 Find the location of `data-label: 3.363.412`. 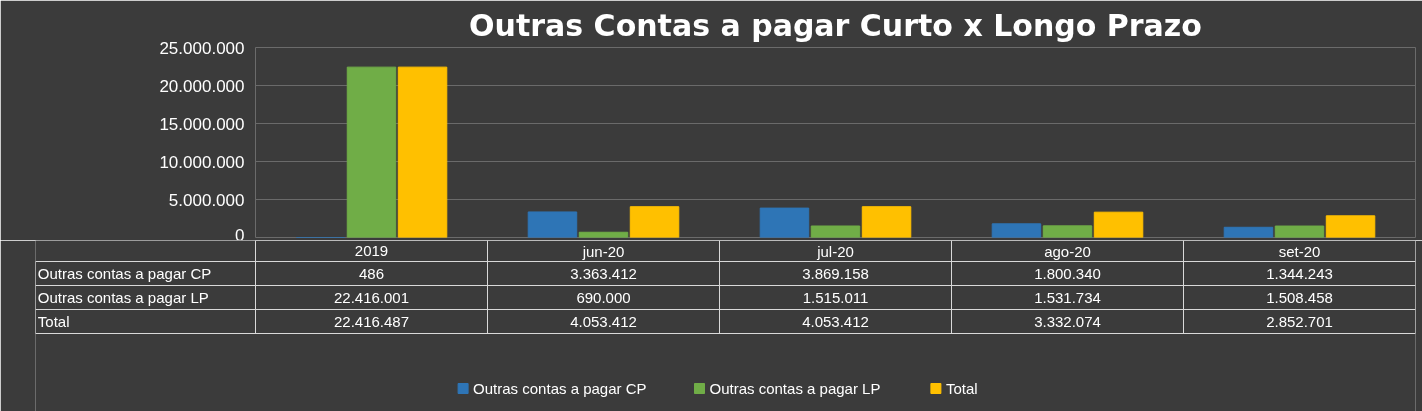

data-label: 3.363.412 is located at coordinates (603, 273).